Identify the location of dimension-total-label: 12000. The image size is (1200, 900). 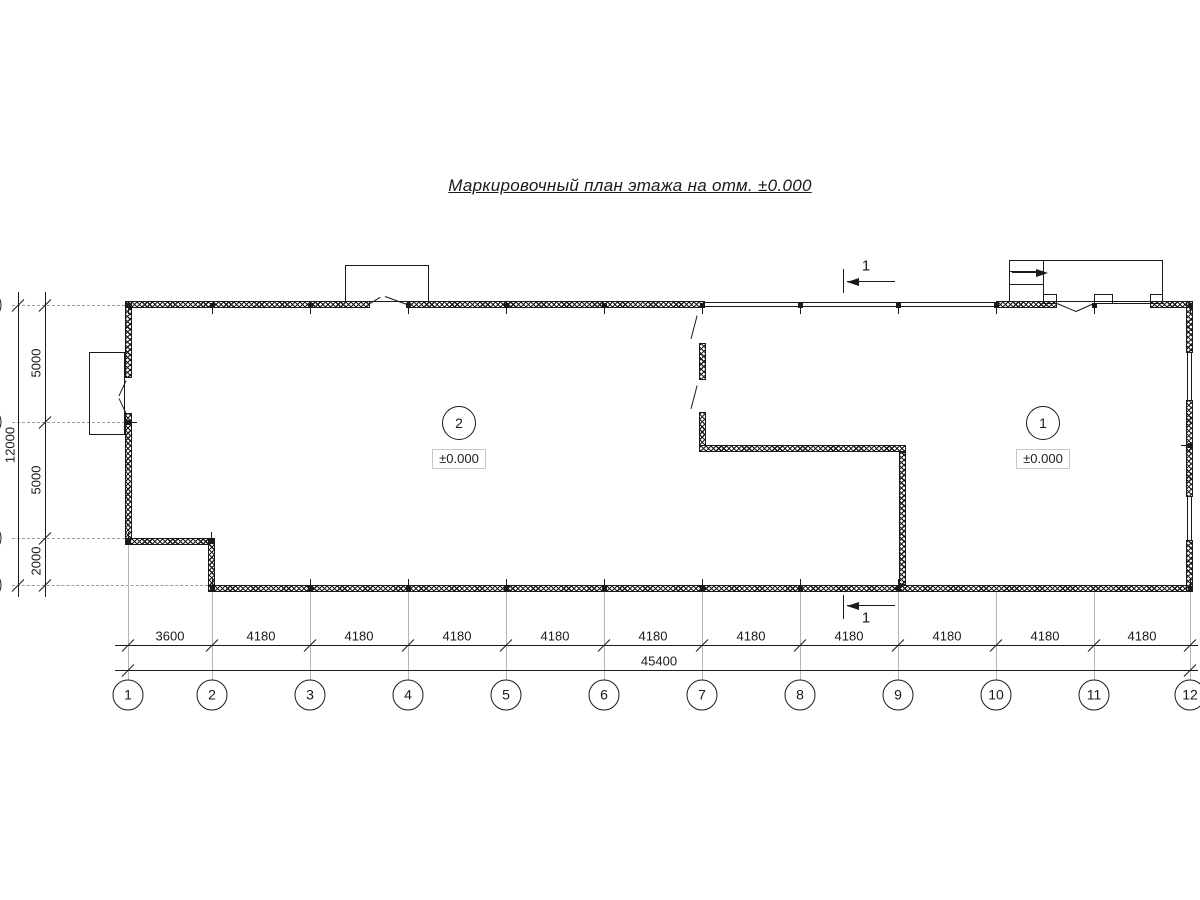
(10, 445).